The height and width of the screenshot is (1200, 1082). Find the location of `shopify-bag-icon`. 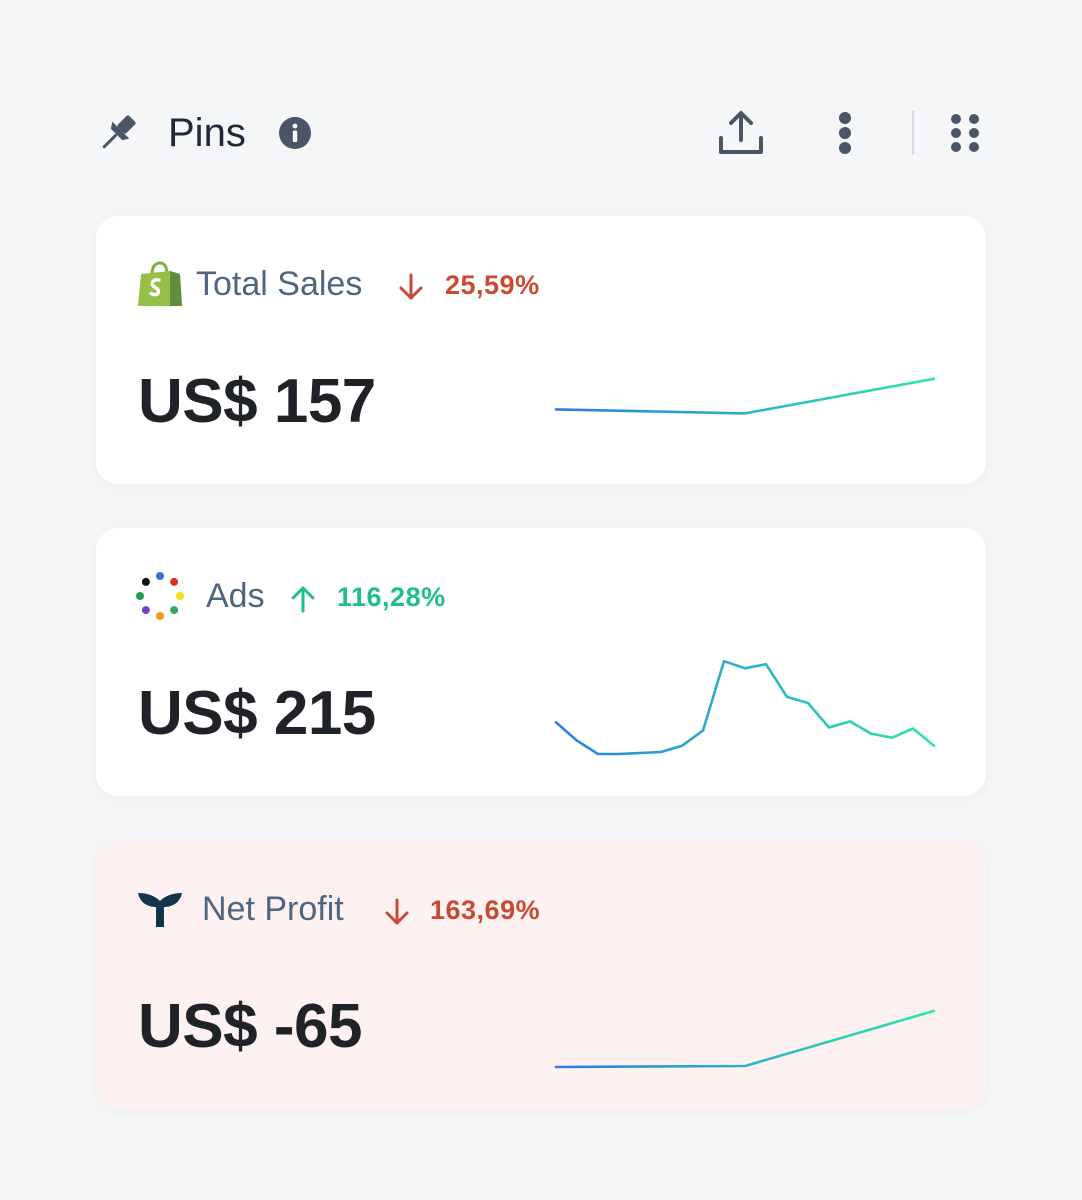

shopify-bag-icon is located at coordinates (160, 283).